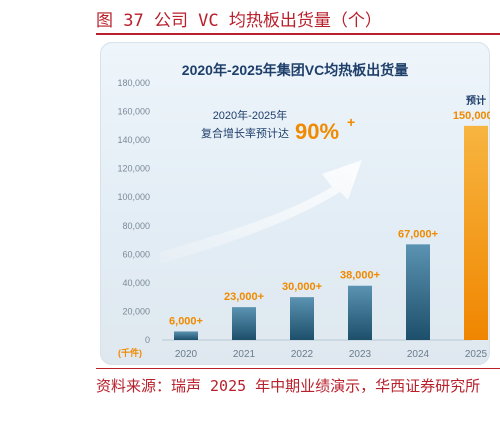 The height and width of the screenshot is (433, 500). Describe the element at coordinates (351, 122) in the screenshot. I see `cagr-plus: +` at that location.